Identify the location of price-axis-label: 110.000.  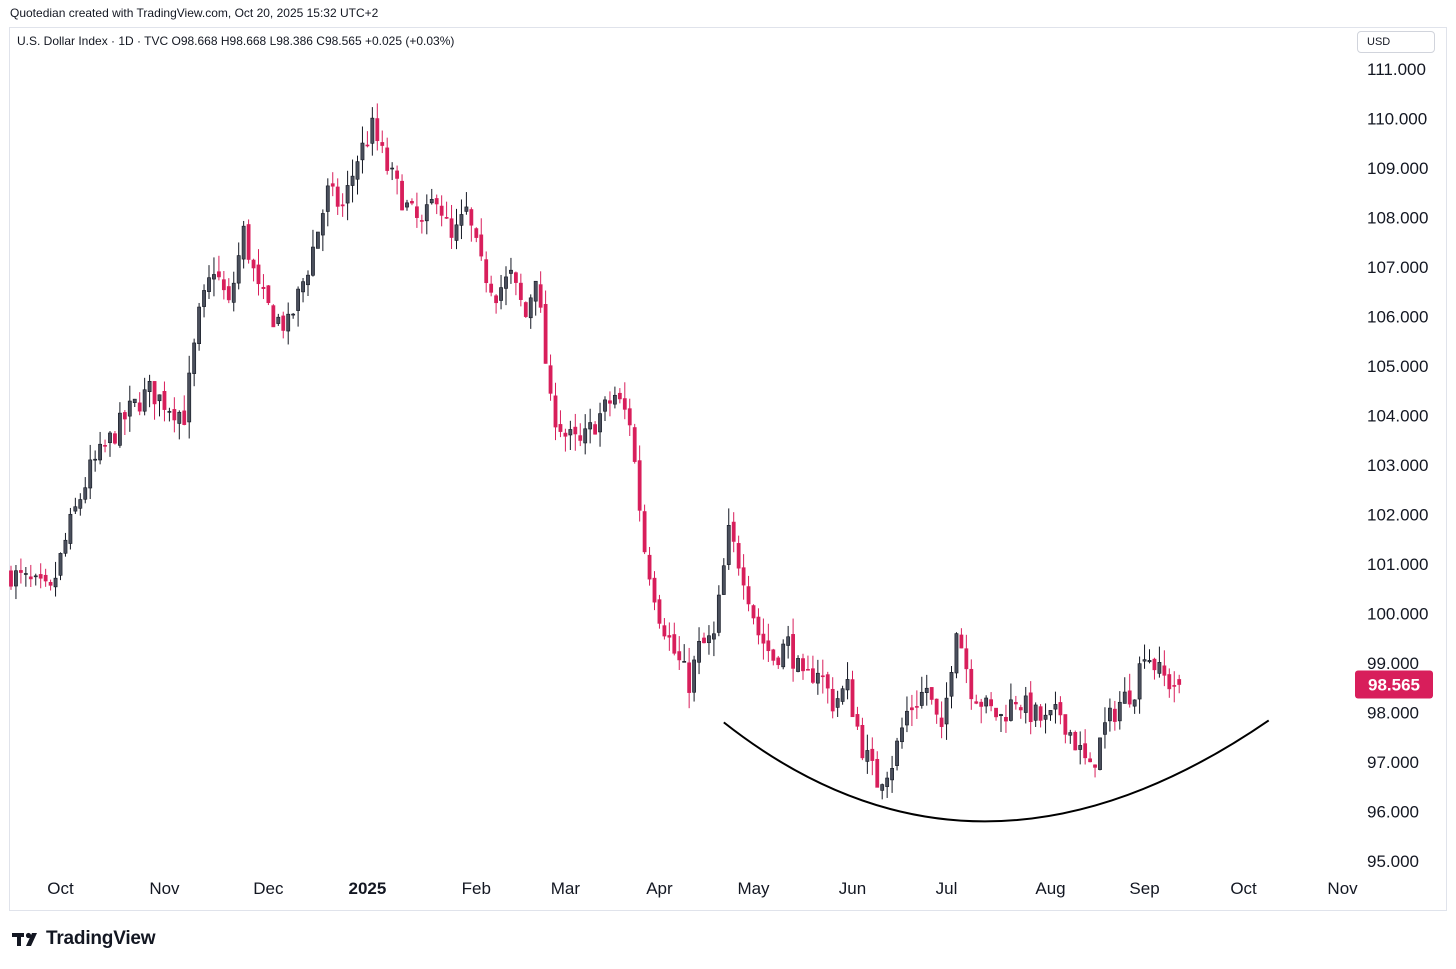
(1397, 119).